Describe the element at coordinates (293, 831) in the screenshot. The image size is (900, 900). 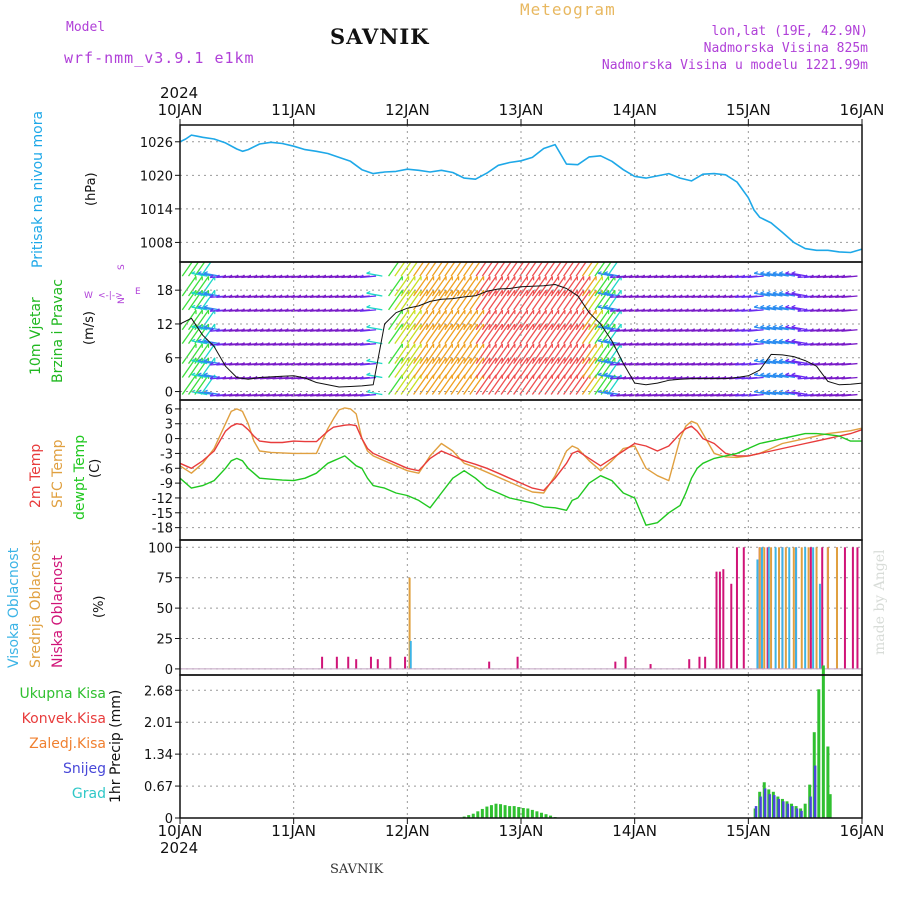
I see `x-tick-label-bottom: 11JAN` at that location.